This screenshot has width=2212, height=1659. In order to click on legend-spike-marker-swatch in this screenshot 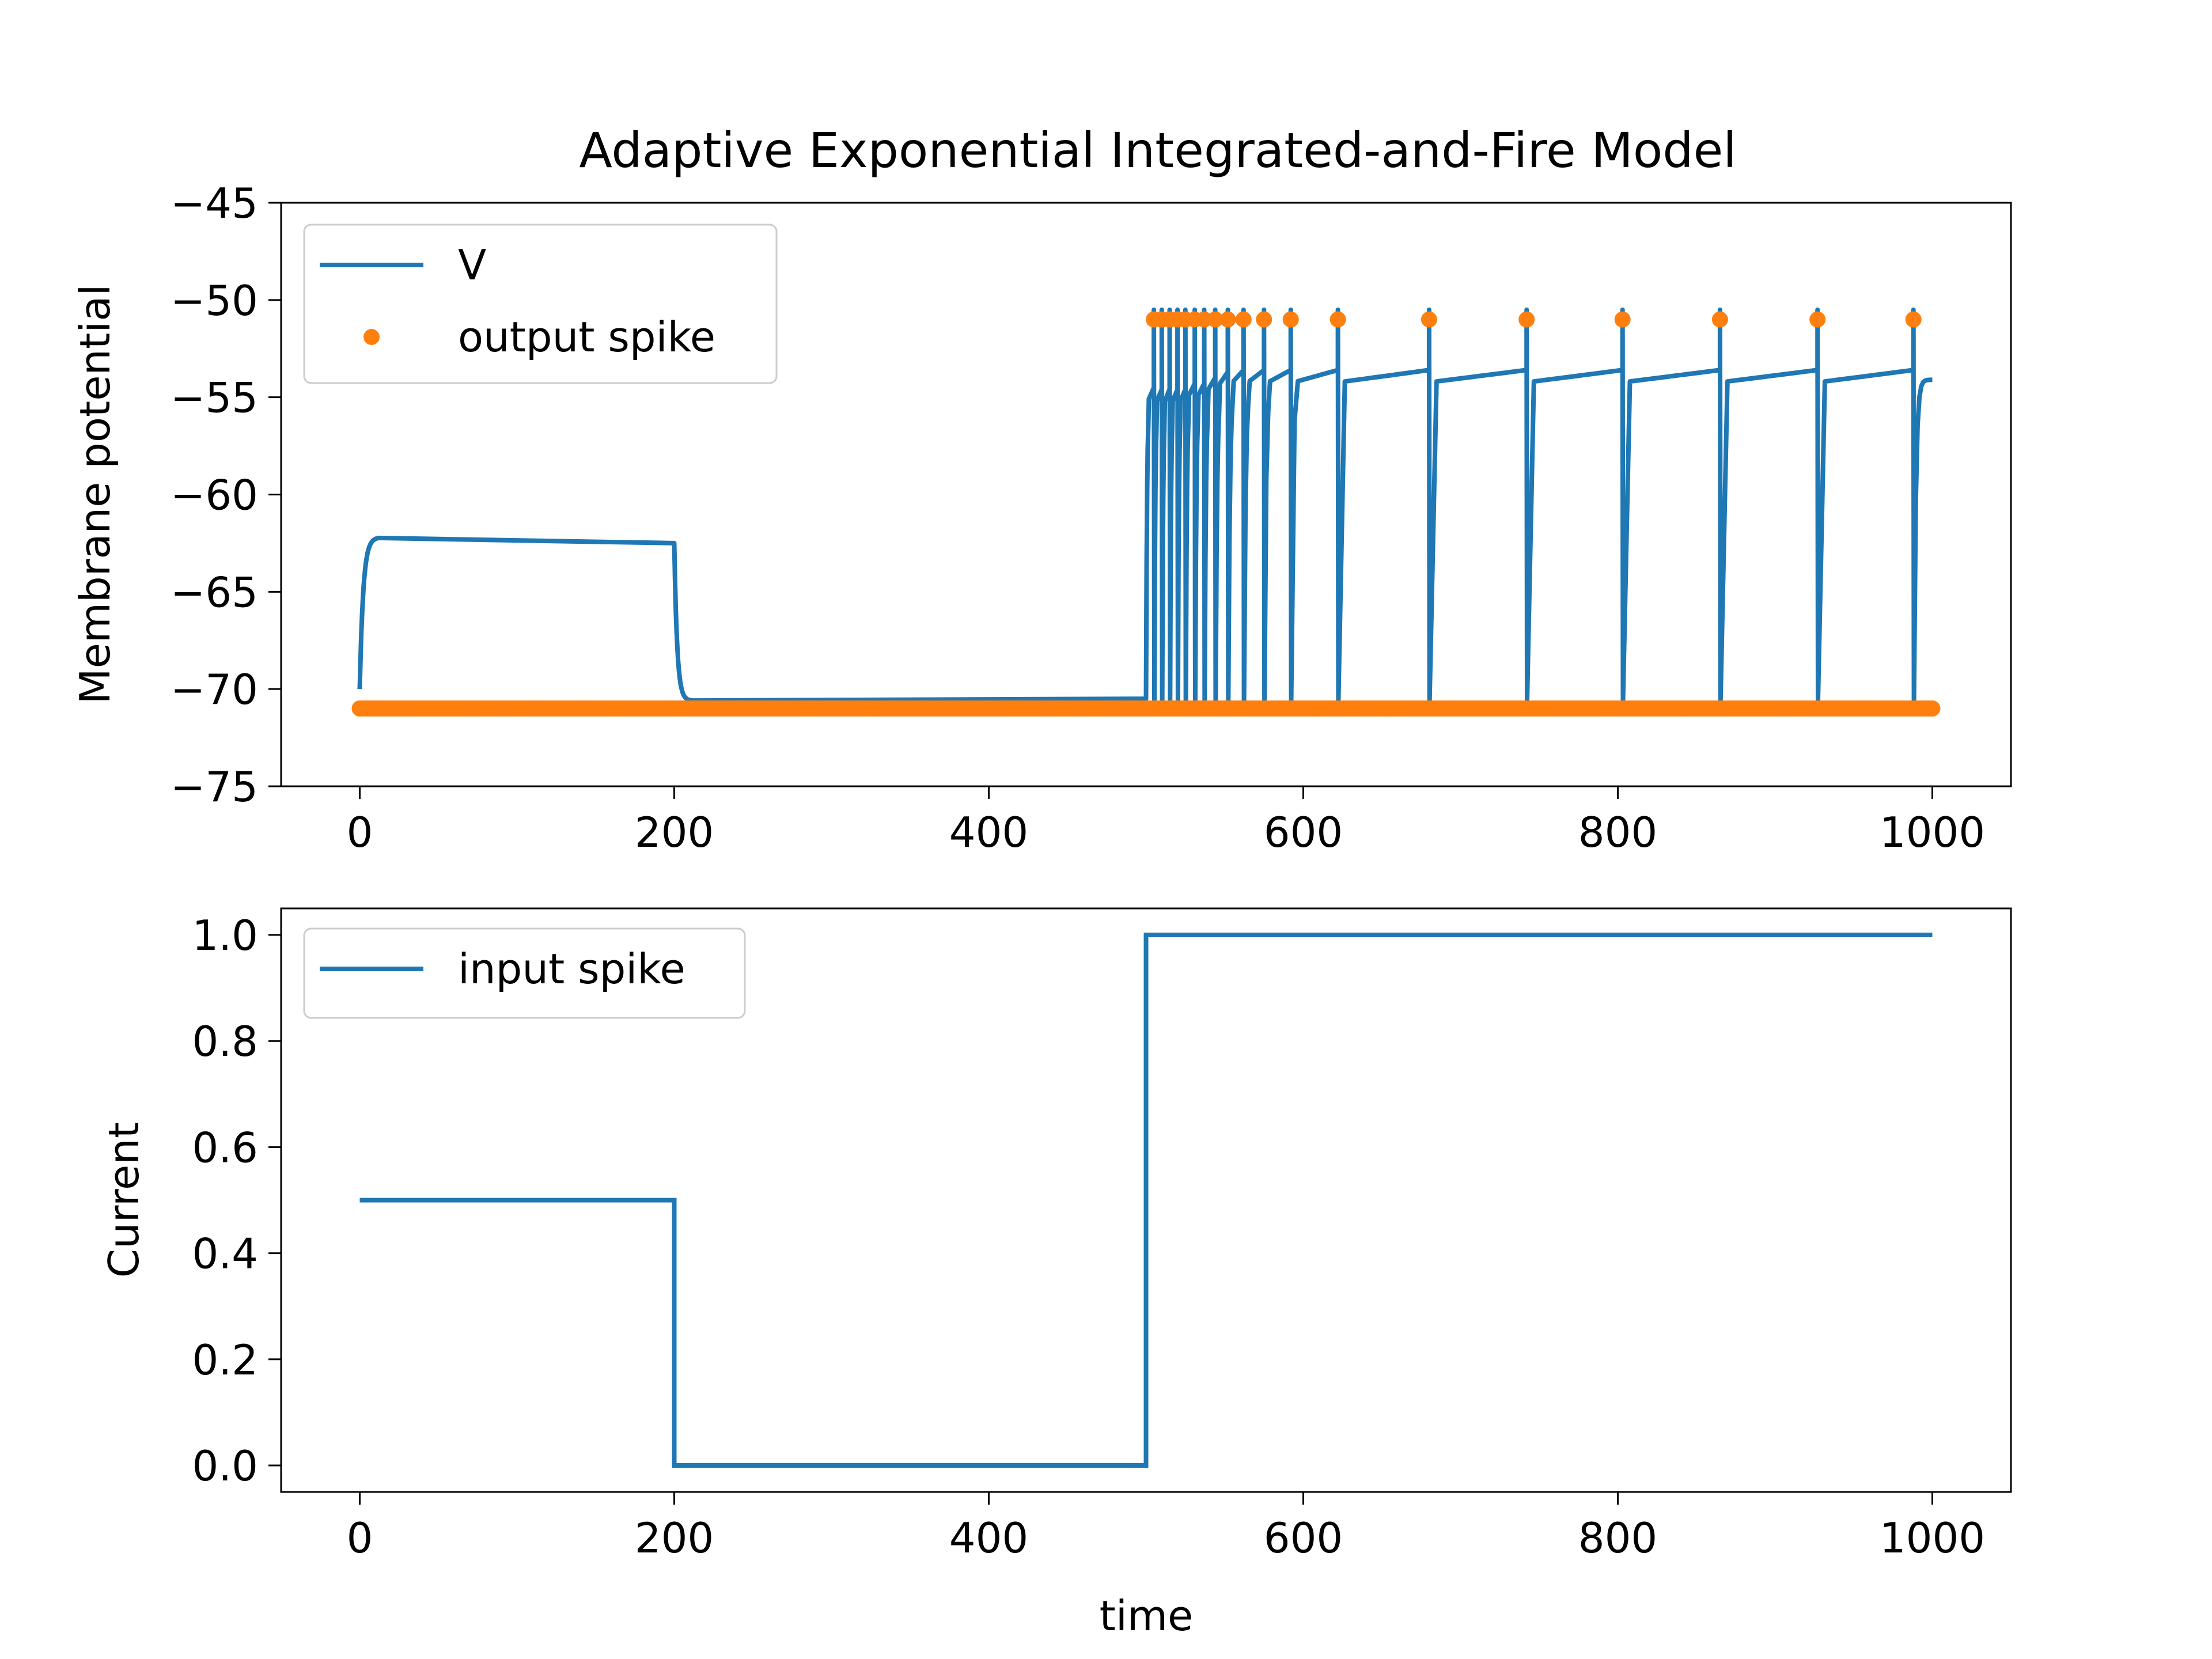, I will do `click(371, 337)`.